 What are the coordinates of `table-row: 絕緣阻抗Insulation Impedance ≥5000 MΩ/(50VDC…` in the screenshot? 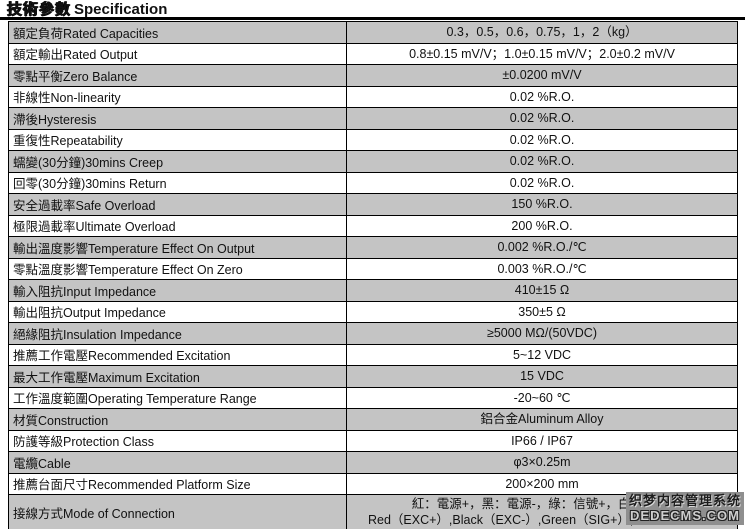 It's located at (373, 334).